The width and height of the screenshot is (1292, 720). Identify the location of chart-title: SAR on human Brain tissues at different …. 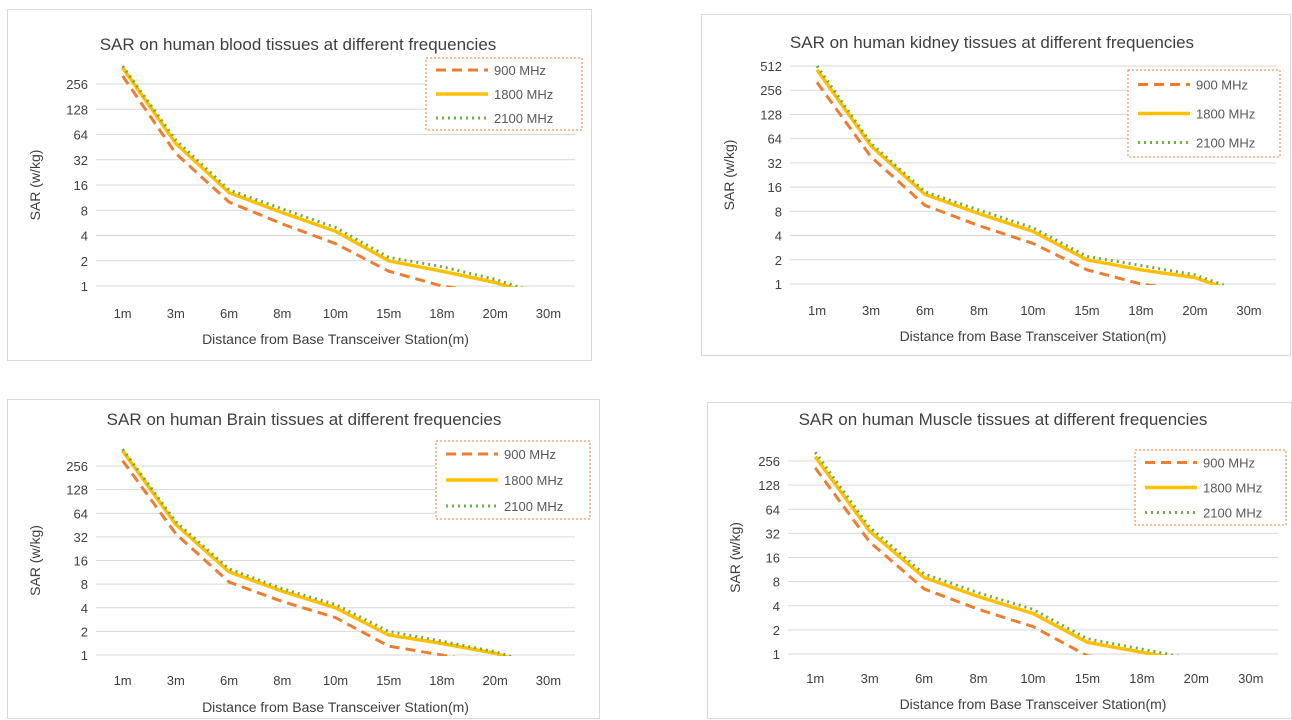
(304, 419).